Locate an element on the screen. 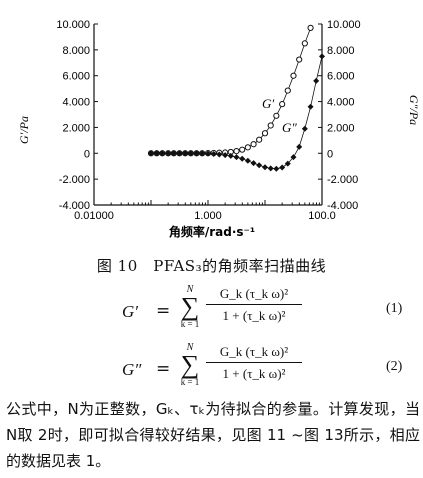 This screenshot has height=478, width=423. y-right-tick-label: 0 is located at coordinates (330, 154).